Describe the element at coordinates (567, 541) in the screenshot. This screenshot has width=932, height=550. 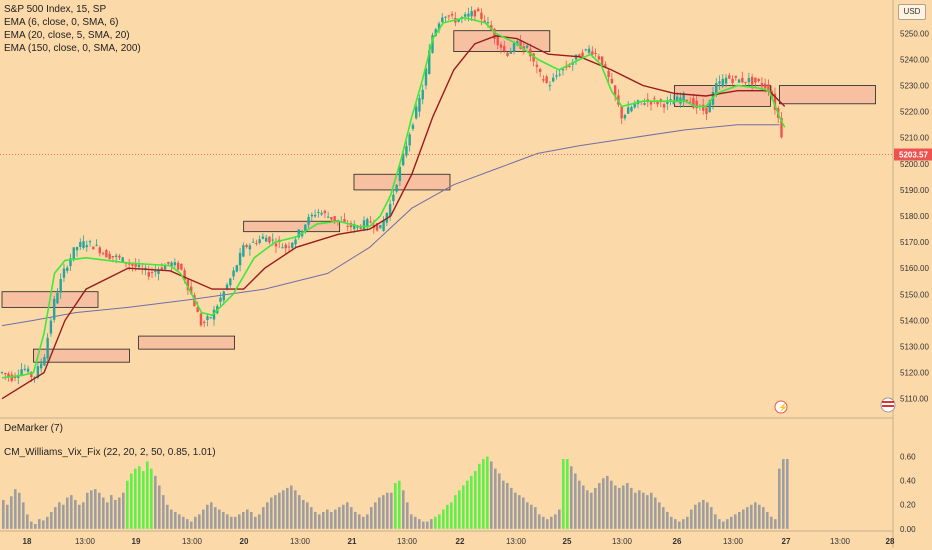
I see `time-tick-label: 25` at that location.